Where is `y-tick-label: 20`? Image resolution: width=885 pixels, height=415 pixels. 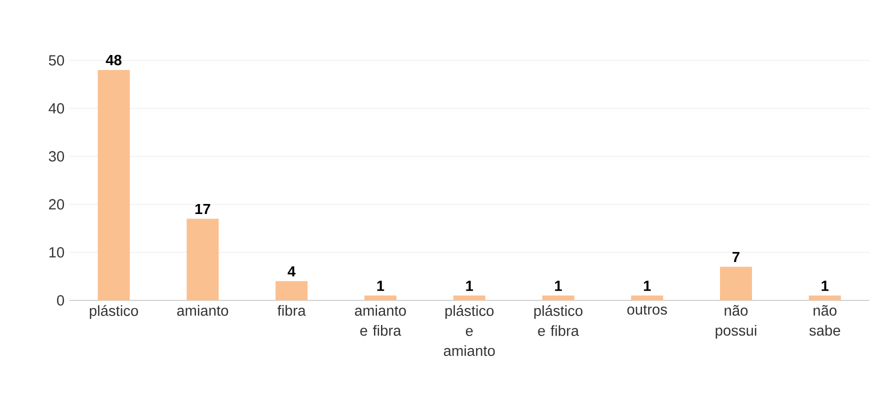
y-tick-label: 20 is located at coordinates (56, 204).